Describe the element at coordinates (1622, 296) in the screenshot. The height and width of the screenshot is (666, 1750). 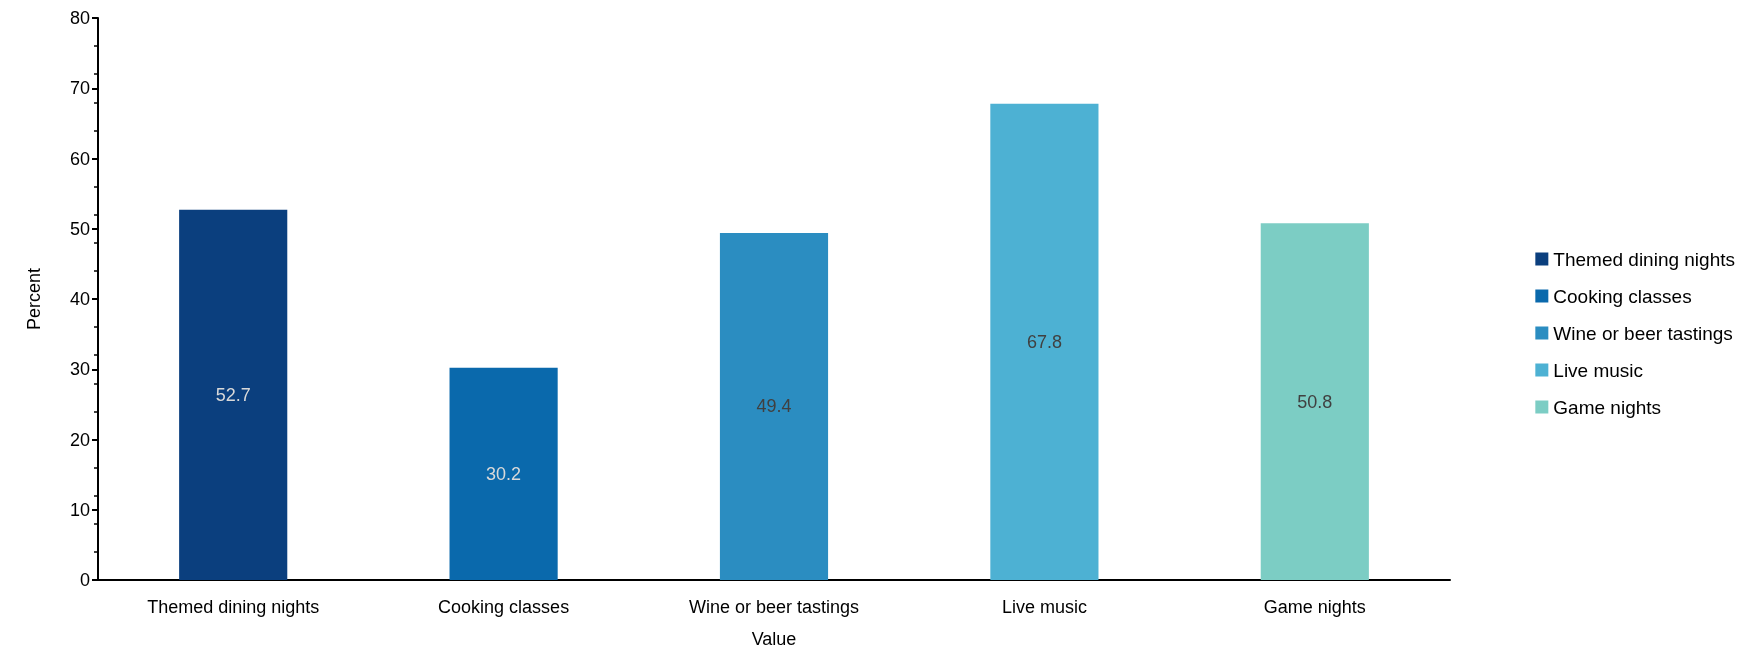
I see `legend-label: Cooking classes` at that location.